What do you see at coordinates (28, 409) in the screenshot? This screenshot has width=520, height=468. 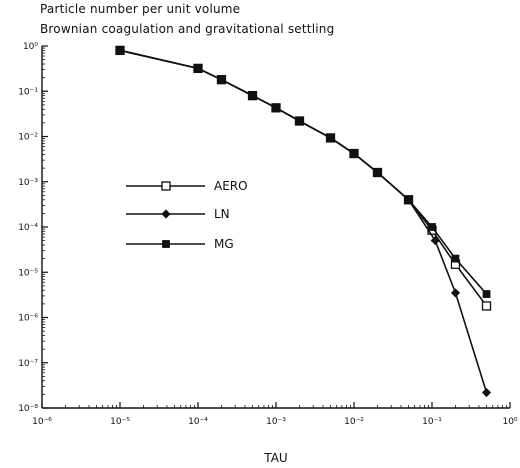 I see `y-tick-label: 10⁻⁸` at bounding box center [28, 409].